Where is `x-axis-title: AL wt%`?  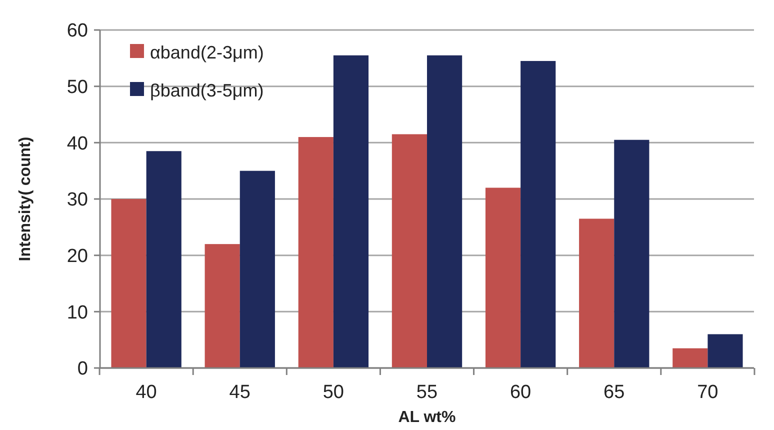 x-axis-title: AL wt% is located at coordinates (427, 417).